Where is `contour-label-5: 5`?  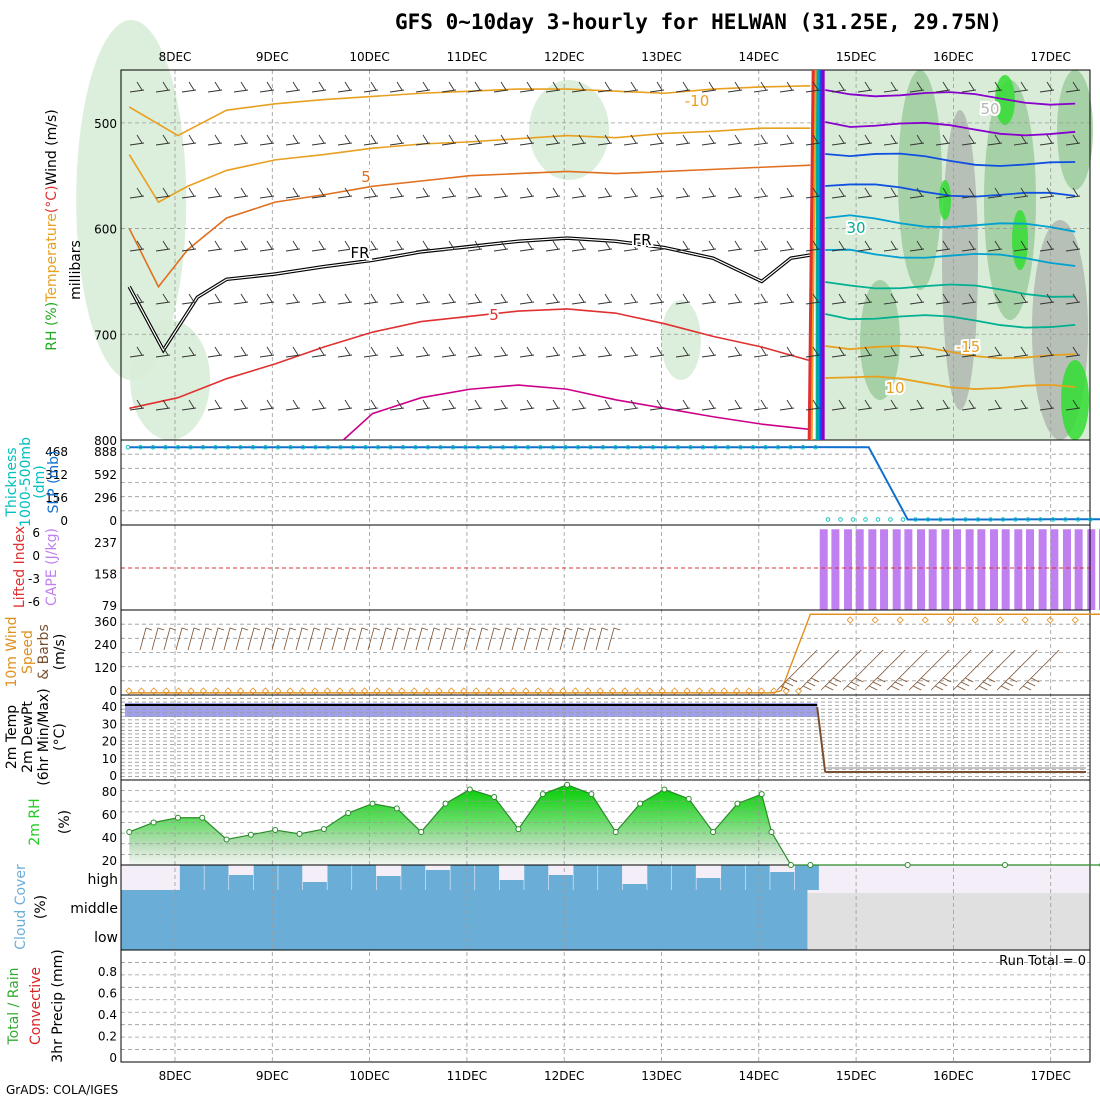 contour-label-5: 5 is located at coordinates (494, 315).